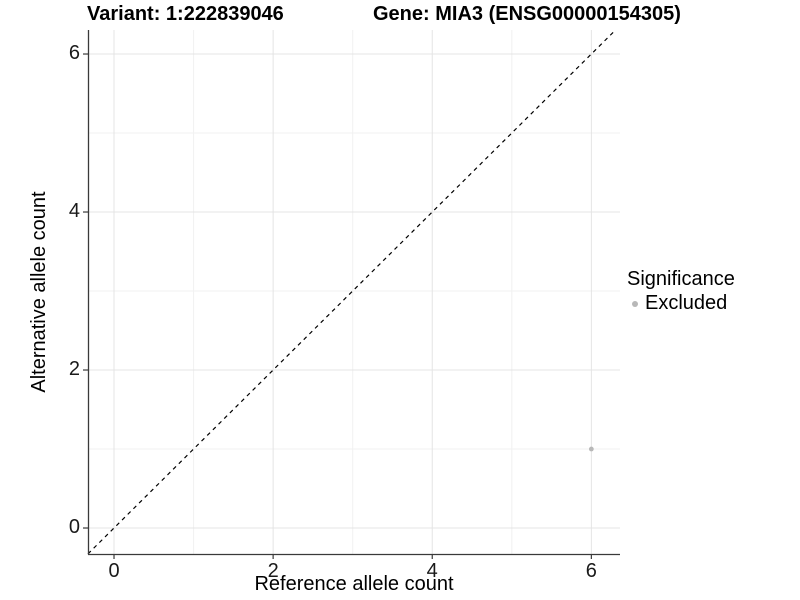  I want to click on x-axis-title: Reference allele count, so click(354, 584).